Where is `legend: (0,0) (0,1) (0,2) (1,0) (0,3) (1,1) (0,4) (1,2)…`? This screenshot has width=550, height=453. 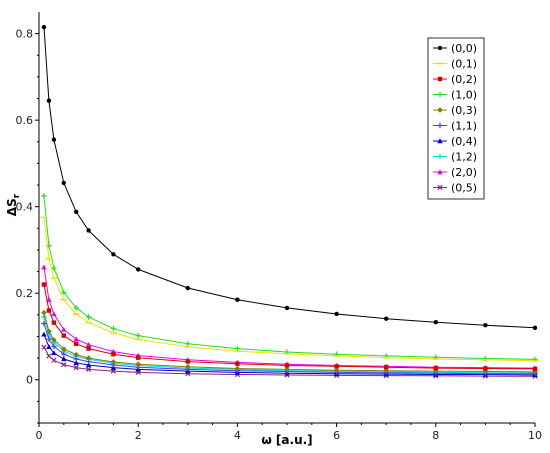
legend: (0,0) (0,1) (0,2) (1,0) (0,3) (1,1) (0,4) (1,2)… is located at coordinates (456, 118).